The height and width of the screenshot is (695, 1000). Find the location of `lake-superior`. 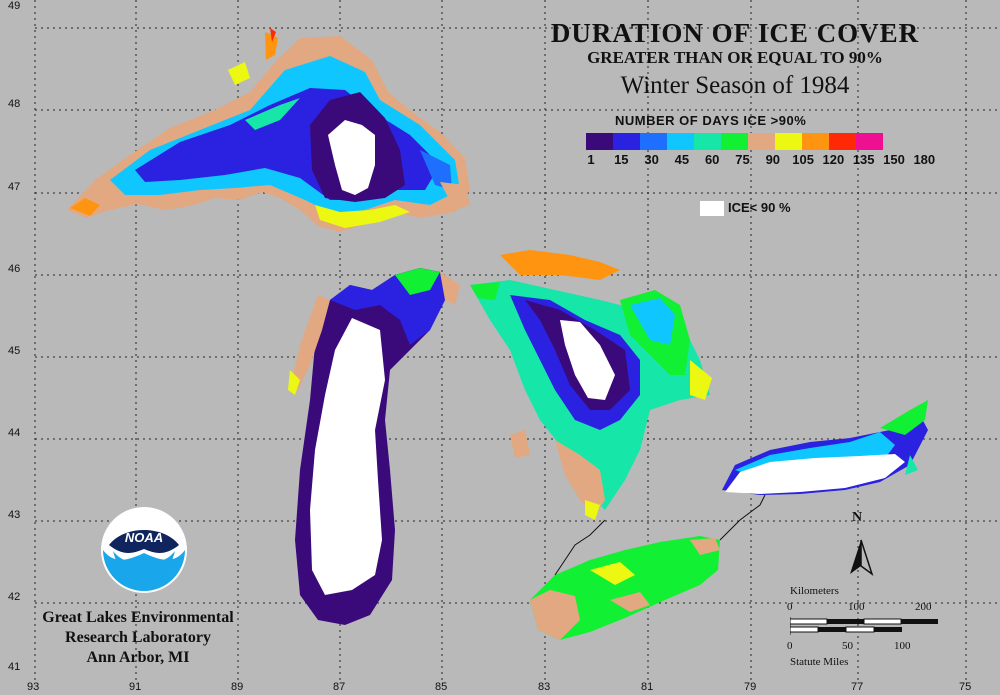

lake-superior is located at coordinates (268, 130).